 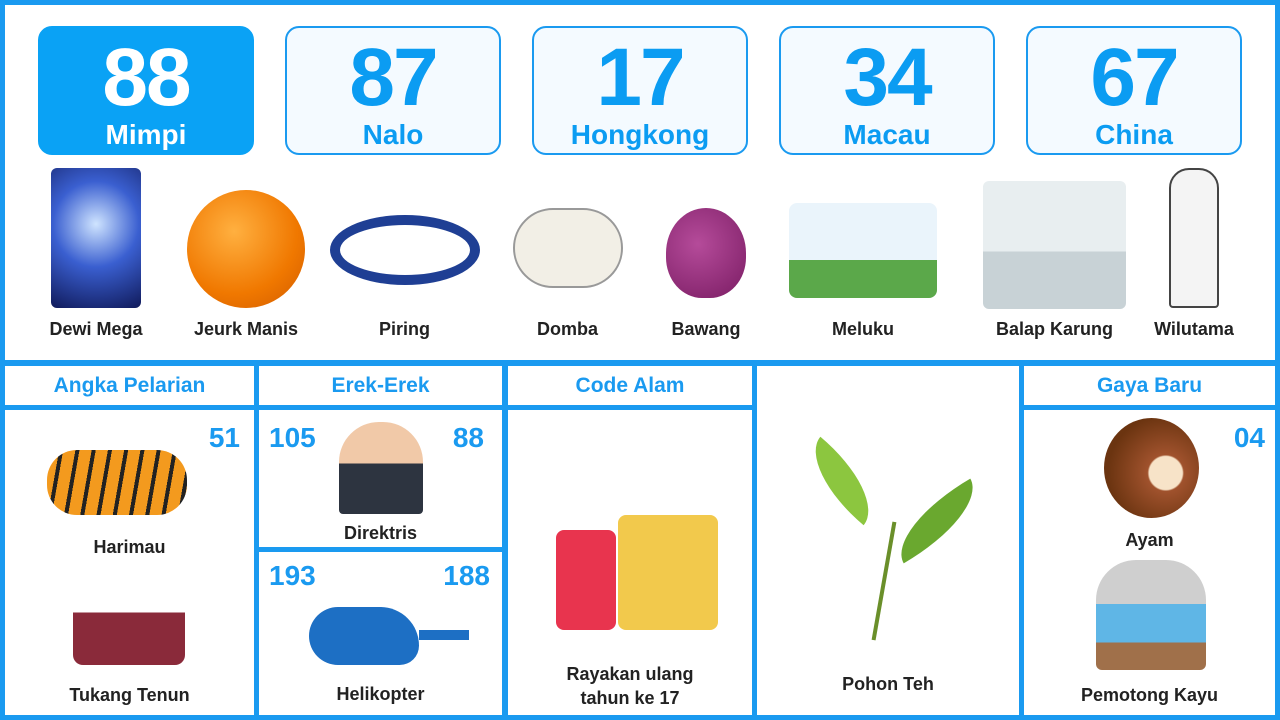 I want to click on item-bawang: Bawang, so click(x=706, y=252).